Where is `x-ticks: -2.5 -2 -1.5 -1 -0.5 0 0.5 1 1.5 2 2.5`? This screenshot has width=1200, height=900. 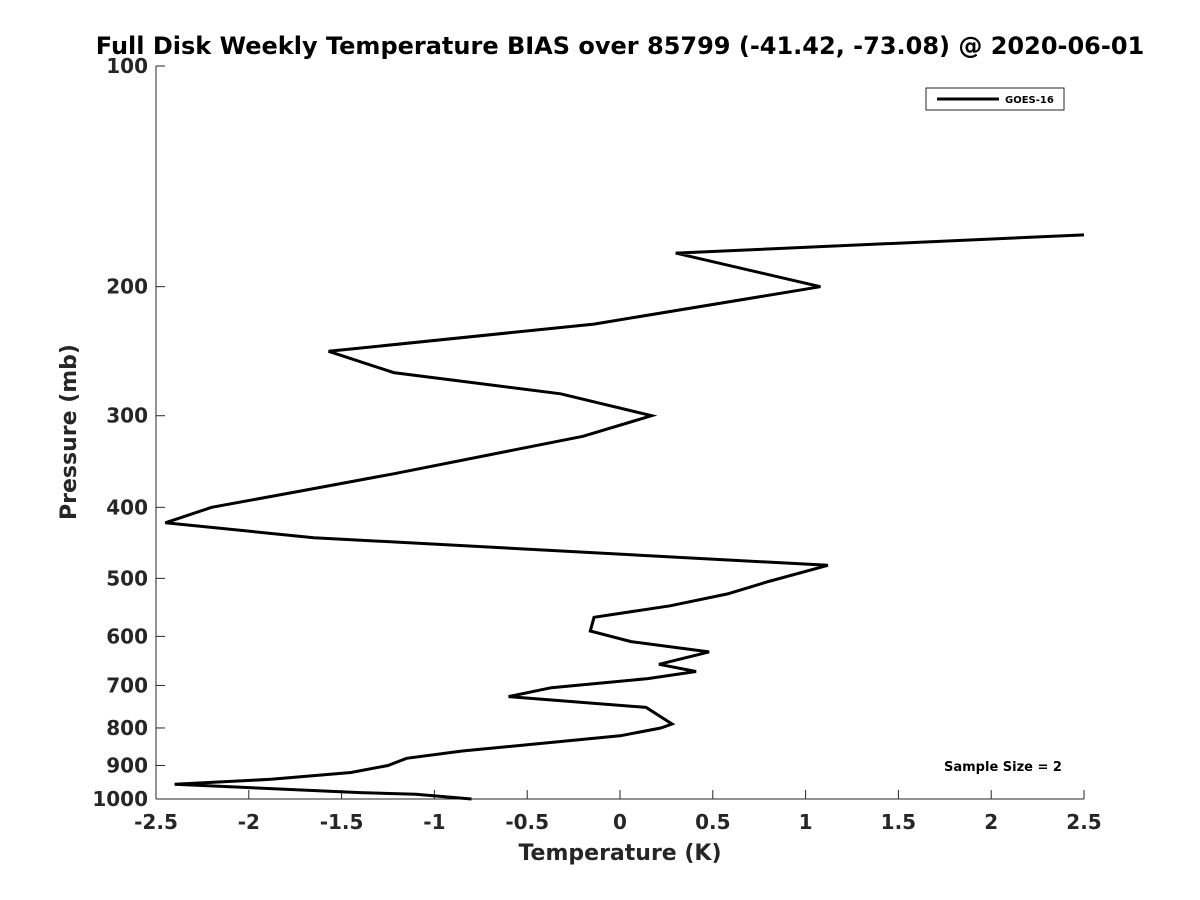
x-ticks: -2.5 -2 -1.5 -1 -0.5 0 0.5 1 1.5 2 2.5 is located at coordinates (618, 812).